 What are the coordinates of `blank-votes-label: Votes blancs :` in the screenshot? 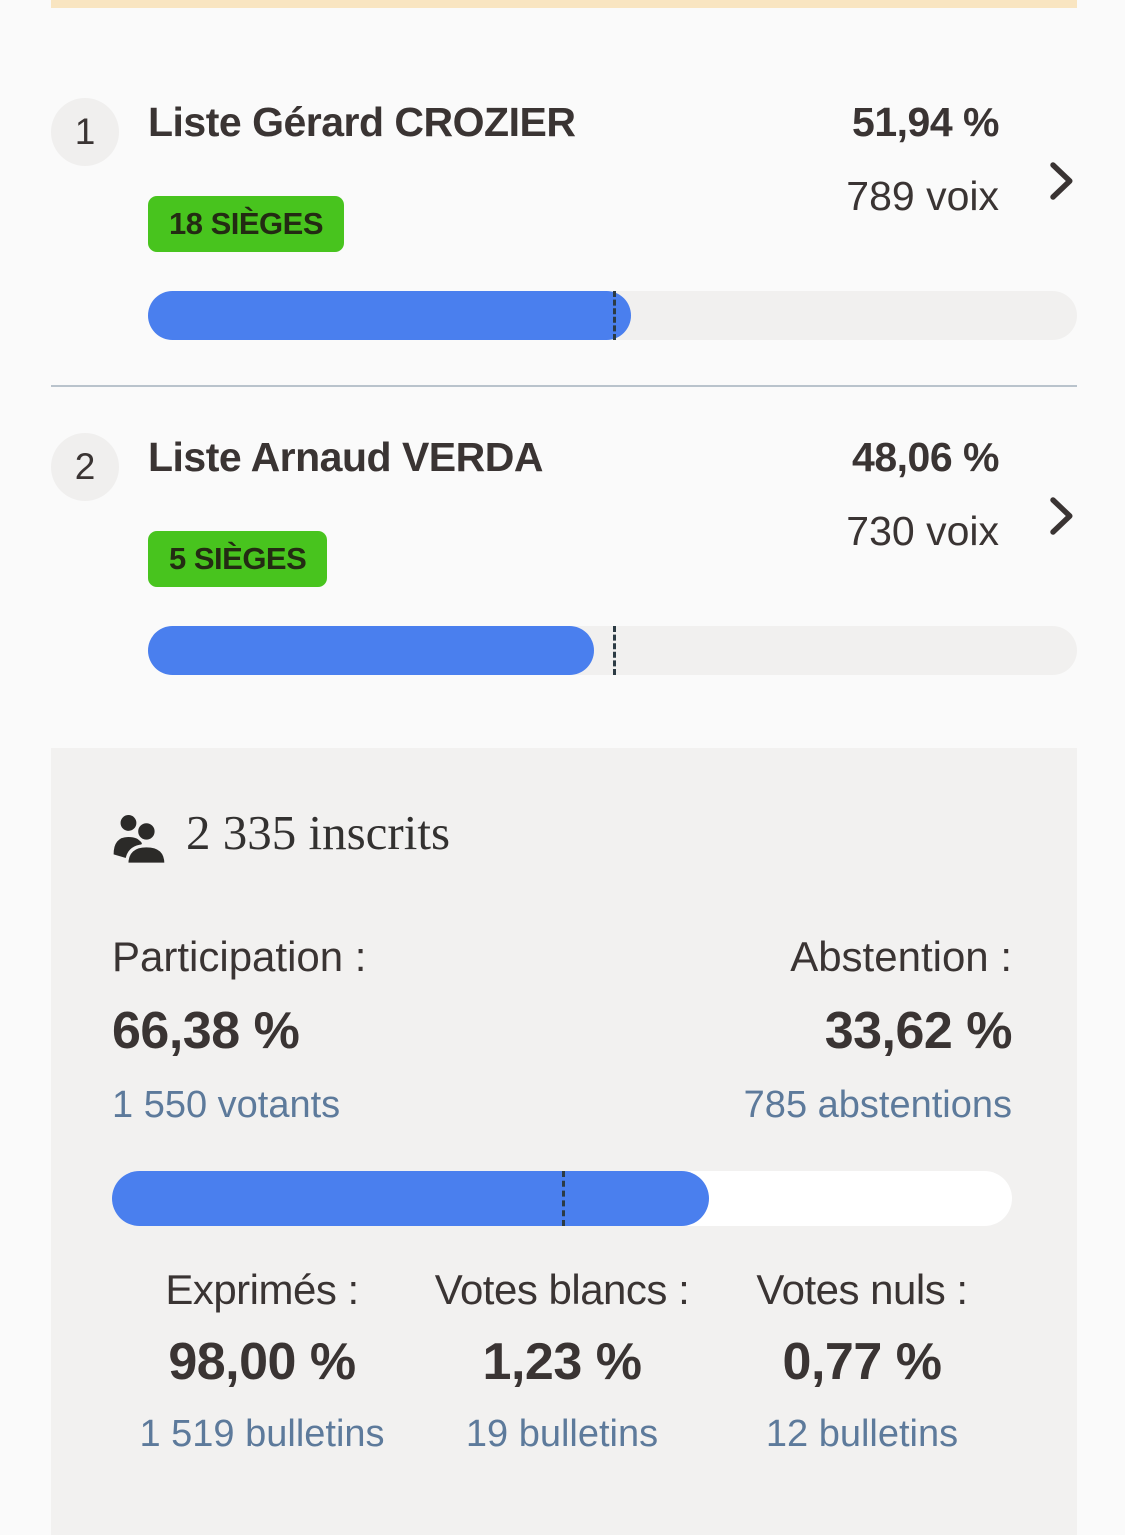 It's located at (562, 1289).